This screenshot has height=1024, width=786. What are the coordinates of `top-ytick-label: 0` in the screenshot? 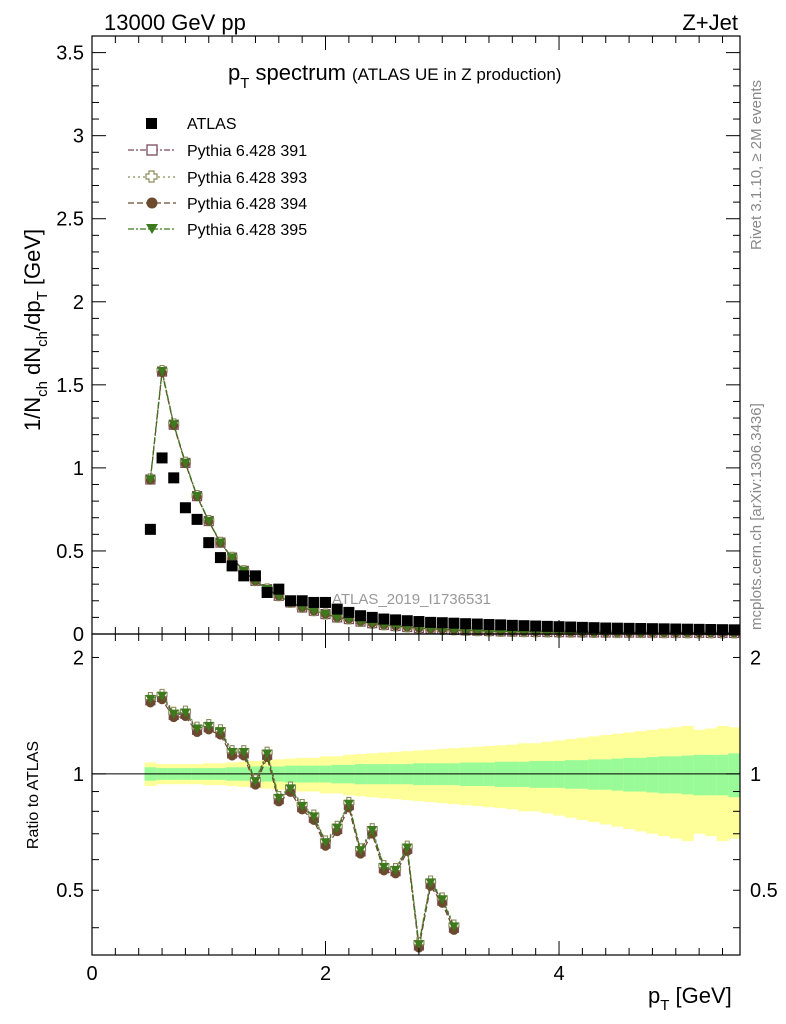 It's located at (78, 635).